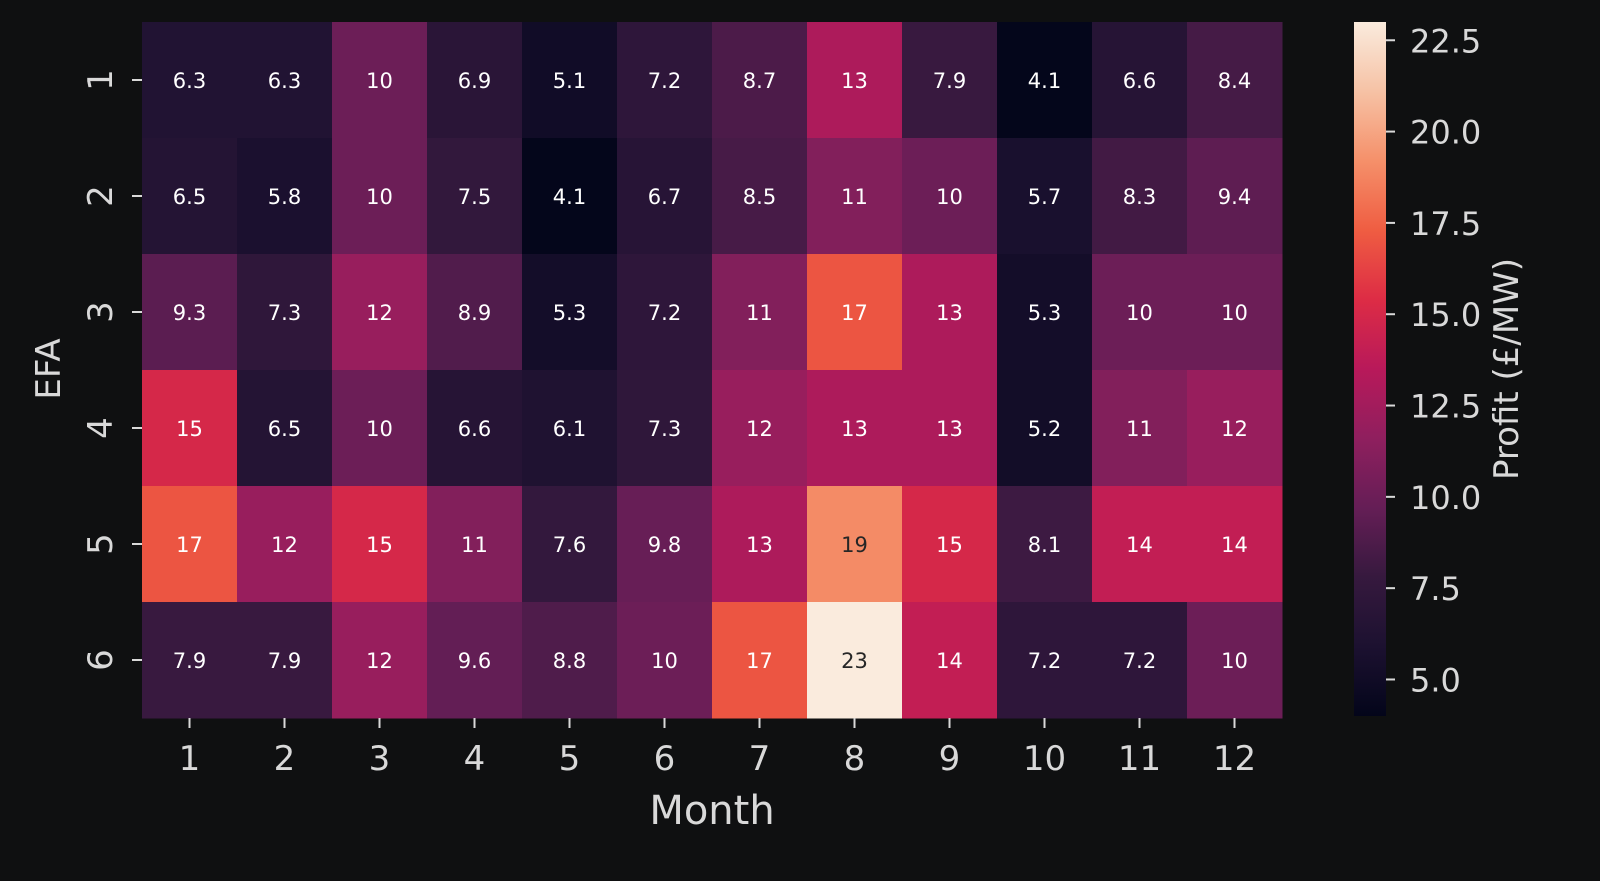 Image resolution: width=1600 pixels, height=881 pixels. What do you see at coordinates (1044, 545) in the screenshot?
I see `cell-annotation: 8.1` at bounding box center [1044, 545].